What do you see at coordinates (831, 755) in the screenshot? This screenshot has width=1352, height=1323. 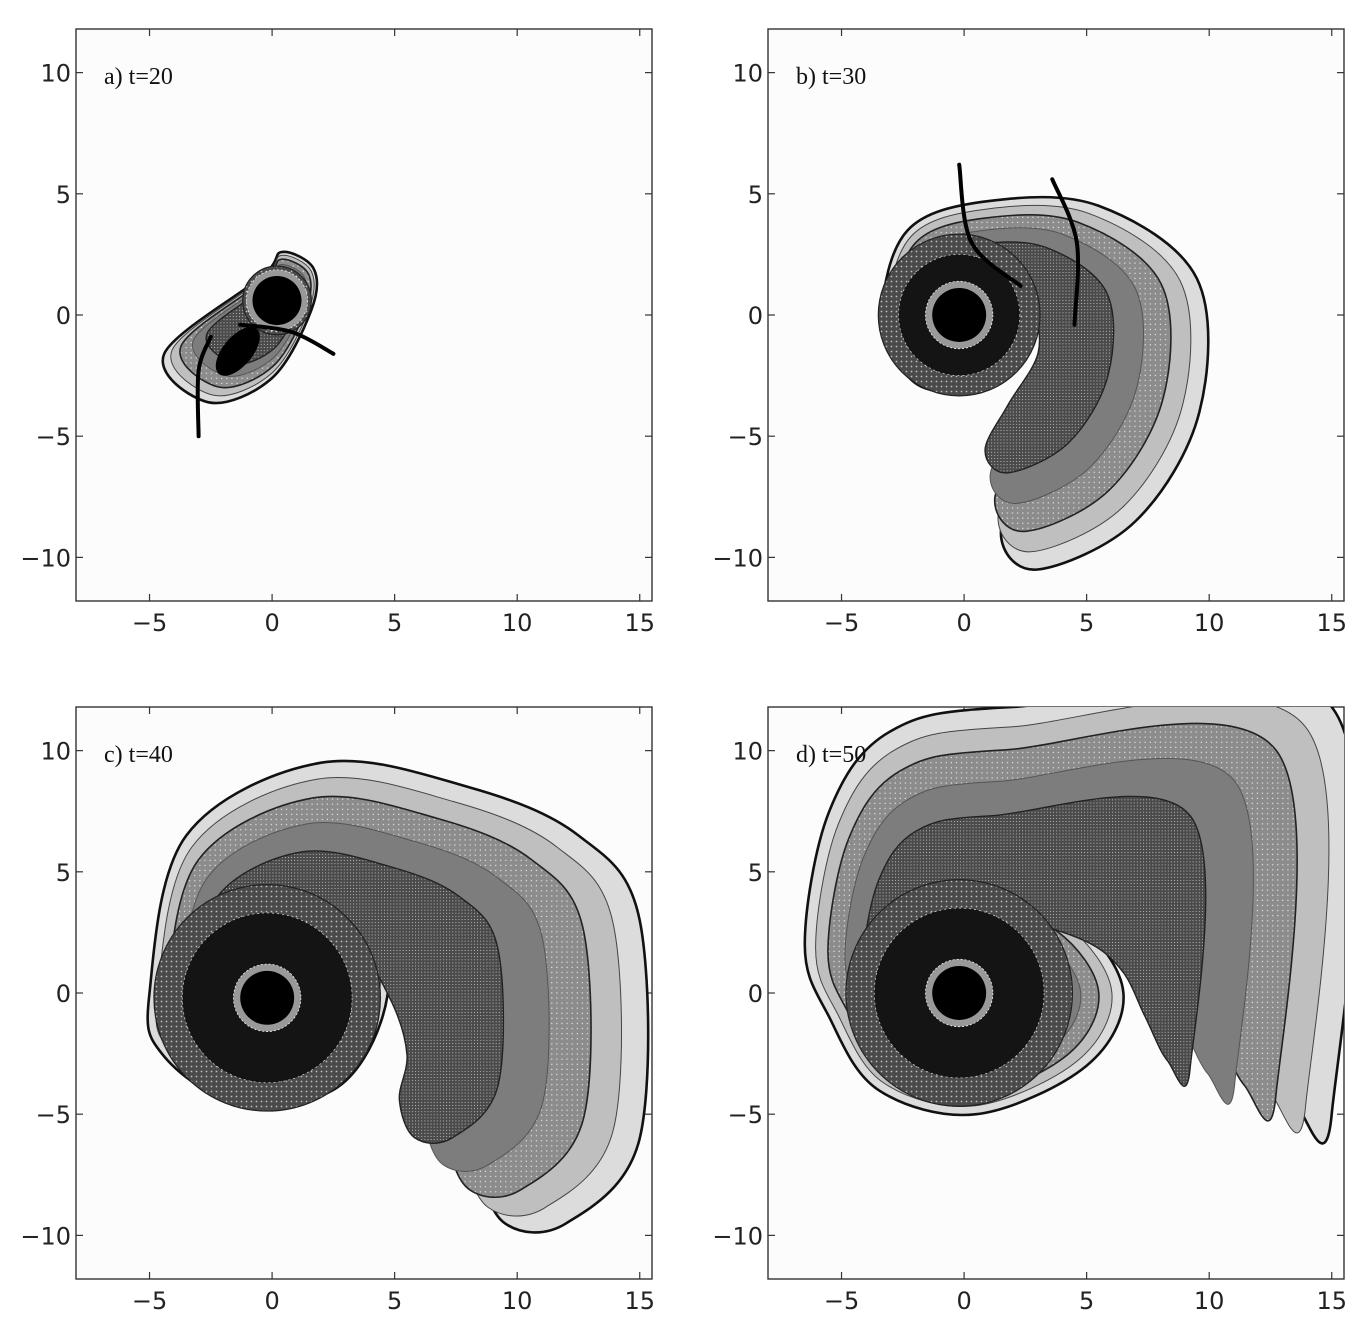 I see `panel-label: d) t=50` at bounding box center [831, 755].